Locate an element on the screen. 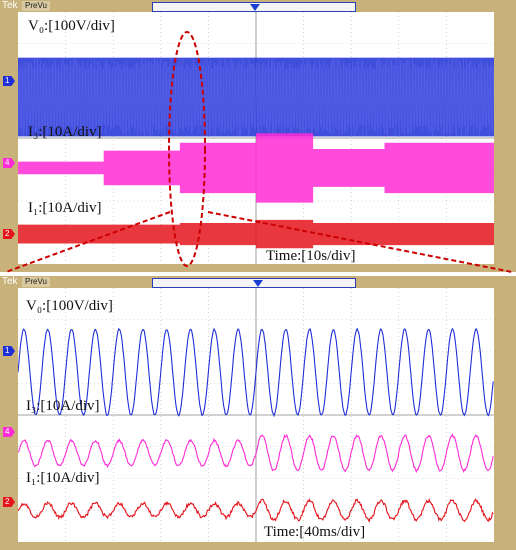  bottom-i3-trace is located at coordinates (256, 453).